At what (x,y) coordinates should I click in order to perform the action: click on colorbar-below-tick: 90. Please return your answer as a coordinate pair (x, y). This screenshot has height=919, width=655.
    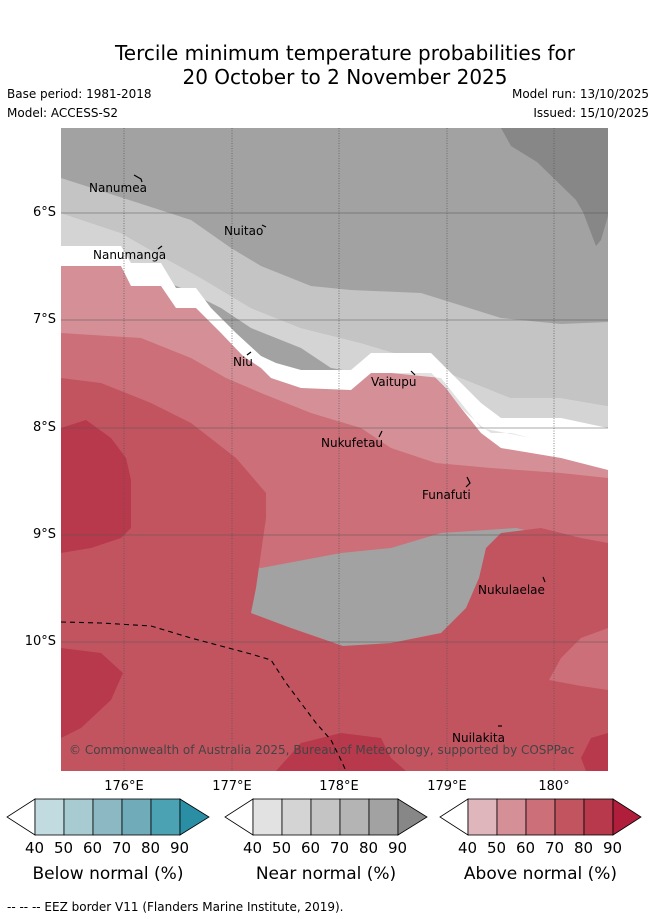
    Looking at the image, I should click on (180, 848).